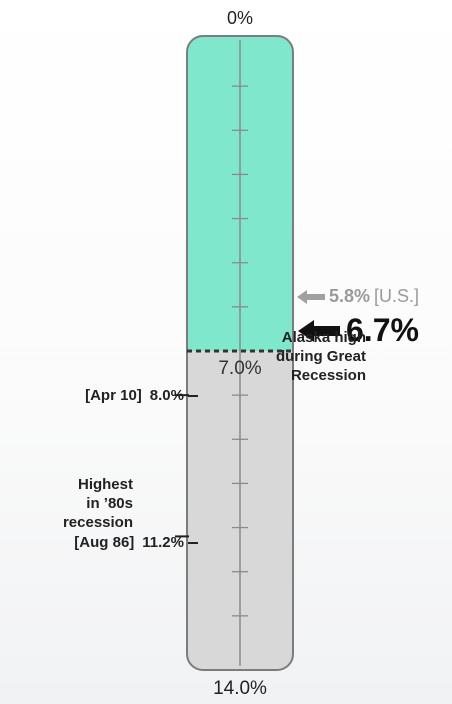 This screenshot has height=704, width=452. What do you see at coordinates (104, 542) in the screenshot?
I see `annotation-date: [Aug 86]` at bounding box center [104, 542].